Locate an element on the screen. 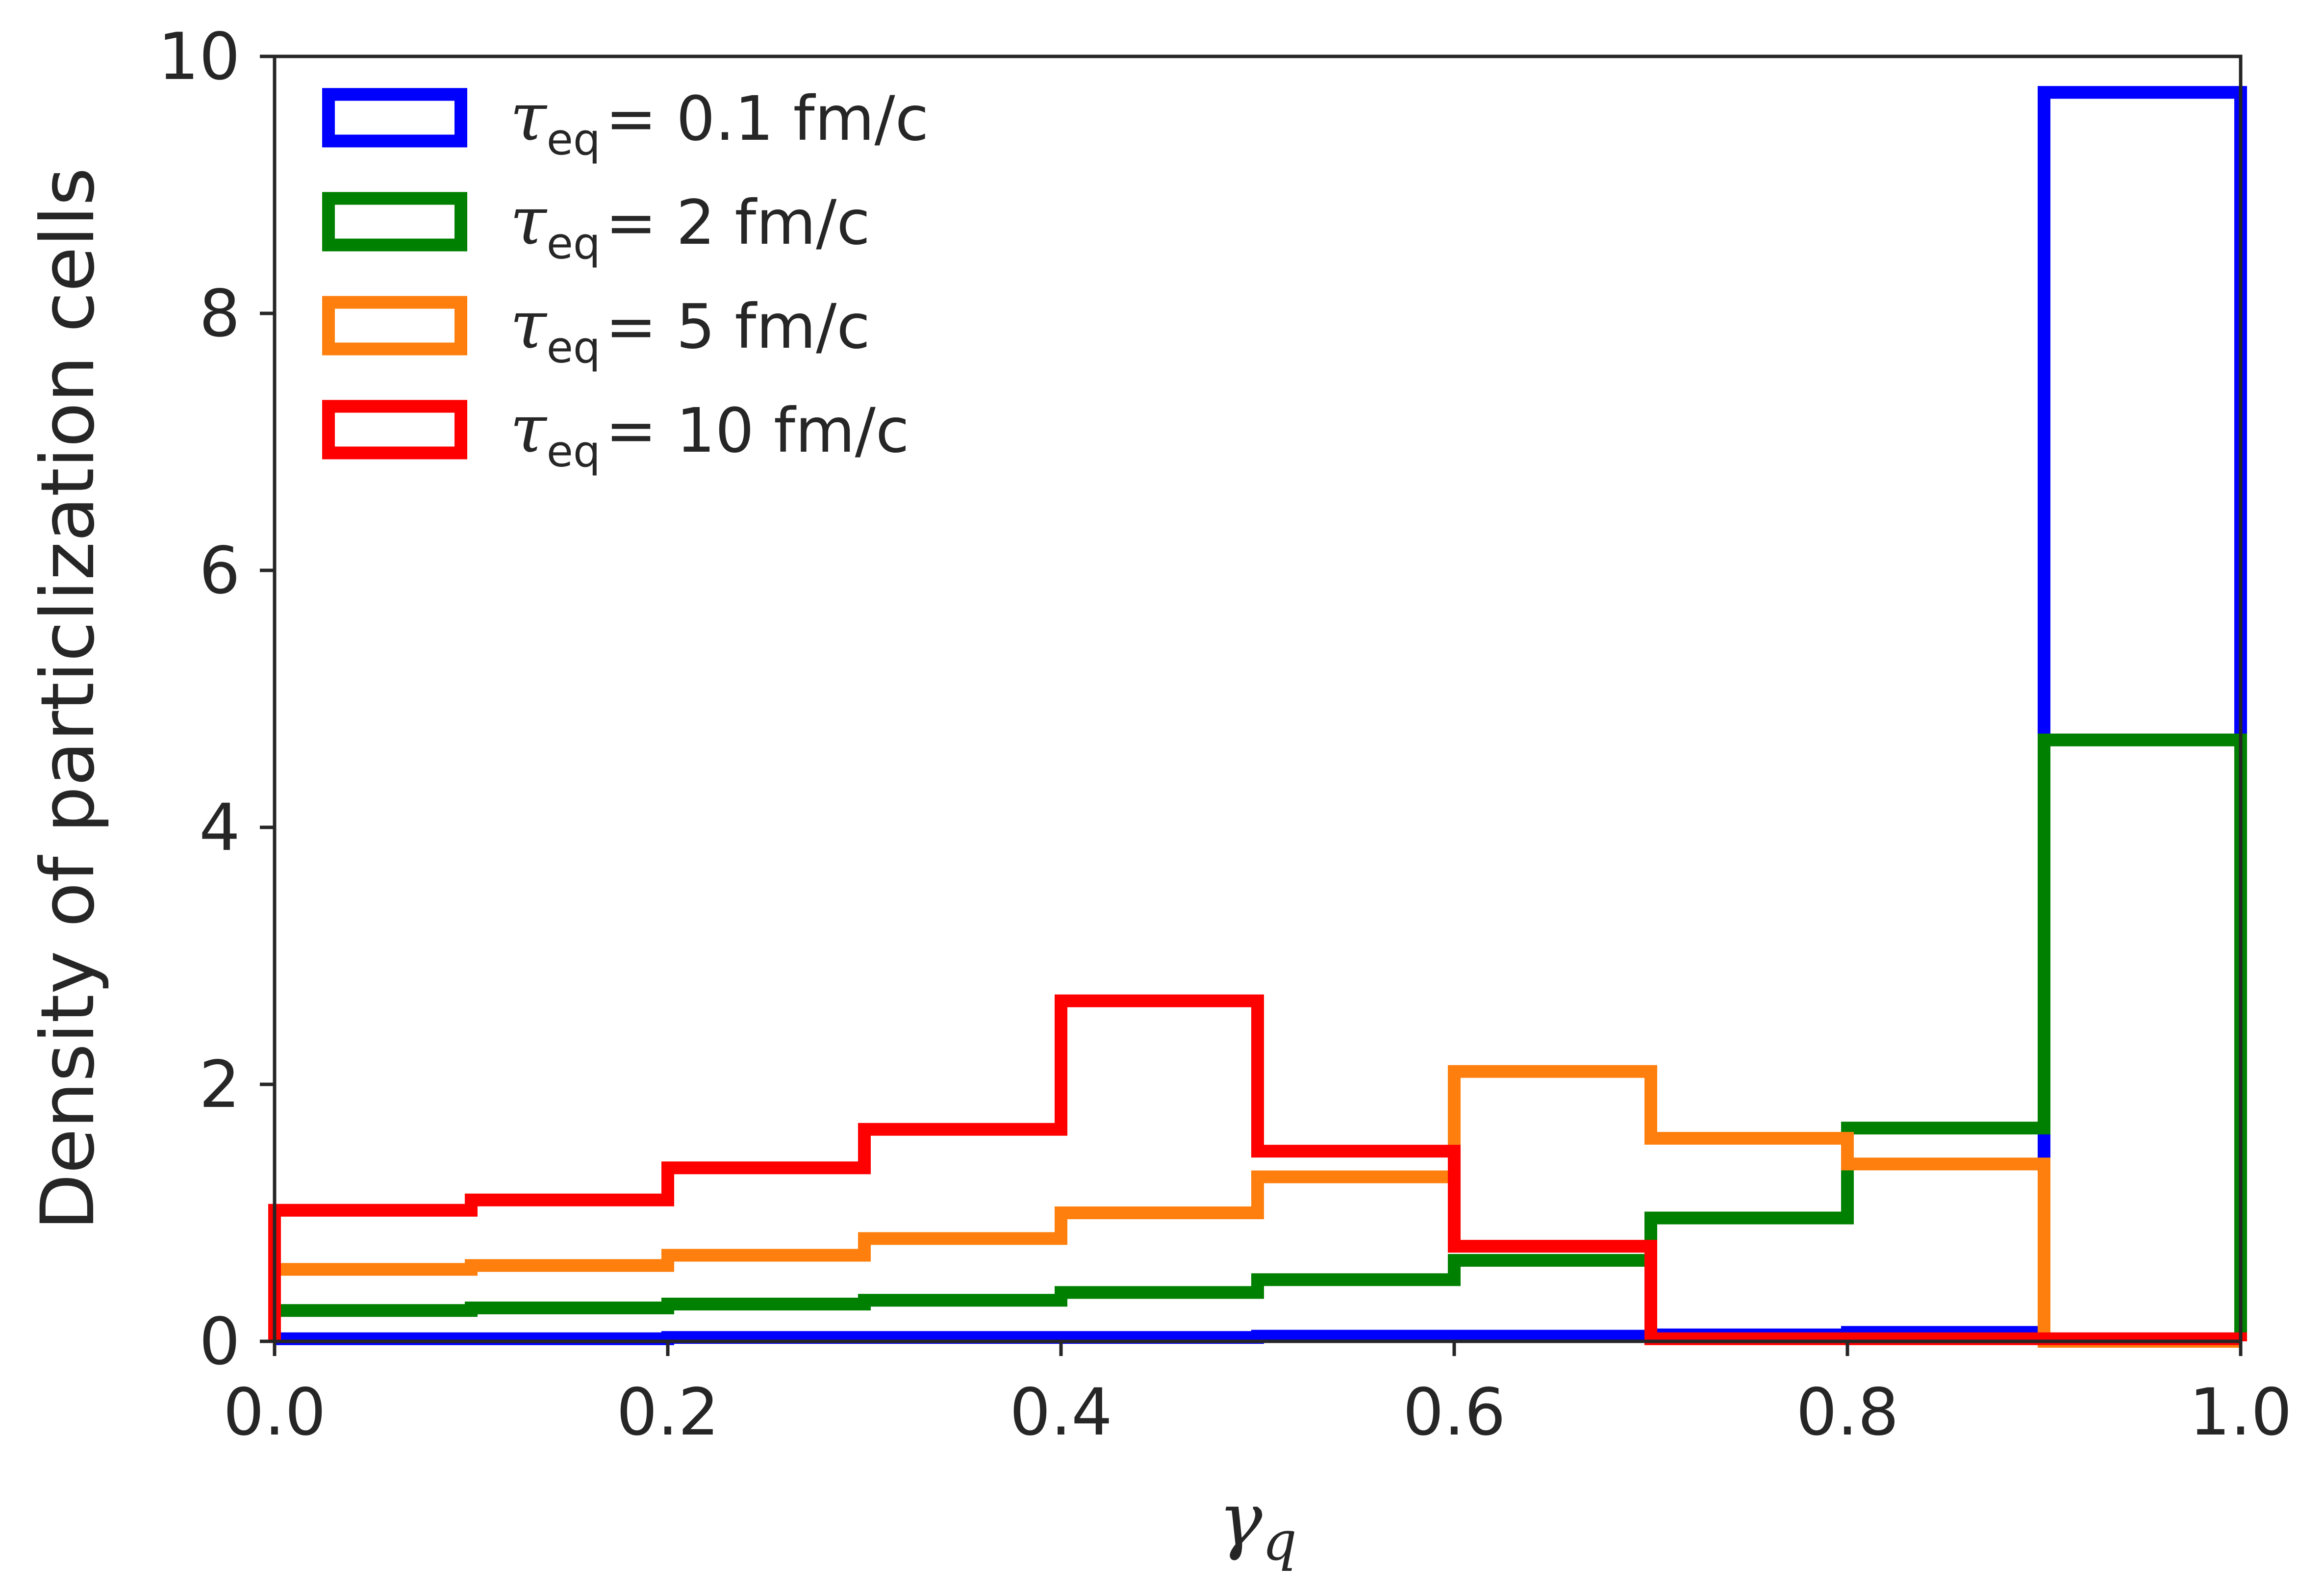 The height and width of the screenshot is (1589, 2324). x-tick-label: 0.8 is located at coordinates (1848, 1412).